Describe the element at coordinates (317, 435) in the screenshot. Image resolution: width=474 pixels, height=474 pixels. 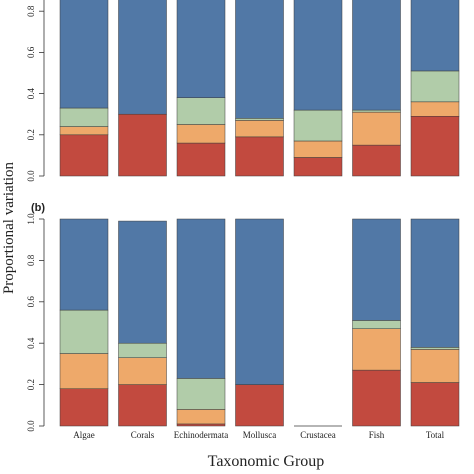
I see `x-tick-label: Crustacea` at that location.